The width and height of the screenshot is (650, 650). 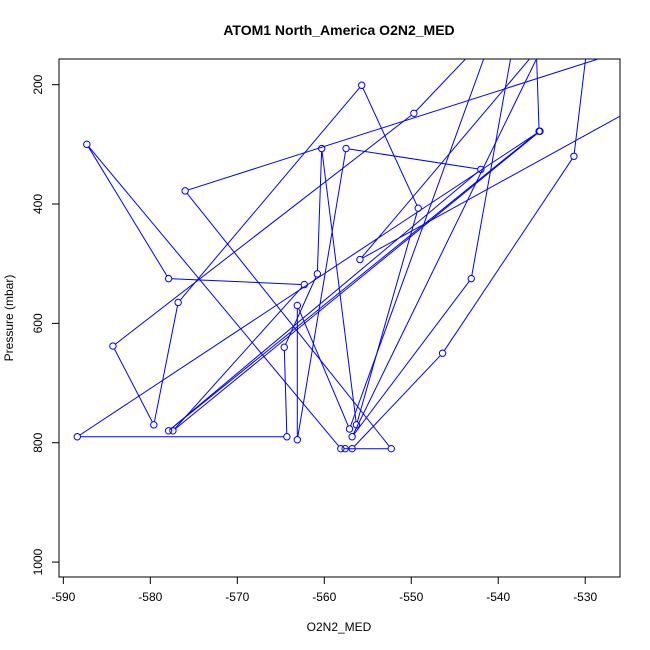 What do you see at coordinates (237, 597) in the screenshot?
I see `x-tick-label: -570` at bounding box center [237, 597].